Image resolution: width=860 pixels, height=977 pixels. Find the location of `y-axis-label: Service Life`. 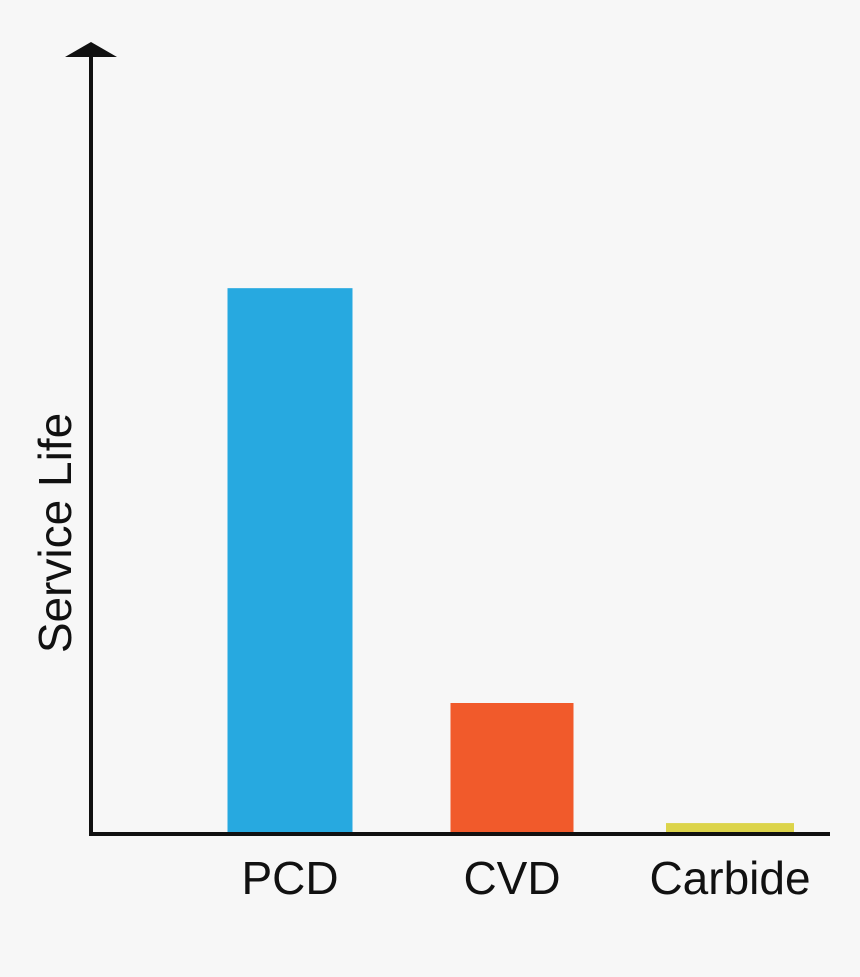

y-axis-label: Service Life is located at coordinates (55, 533).